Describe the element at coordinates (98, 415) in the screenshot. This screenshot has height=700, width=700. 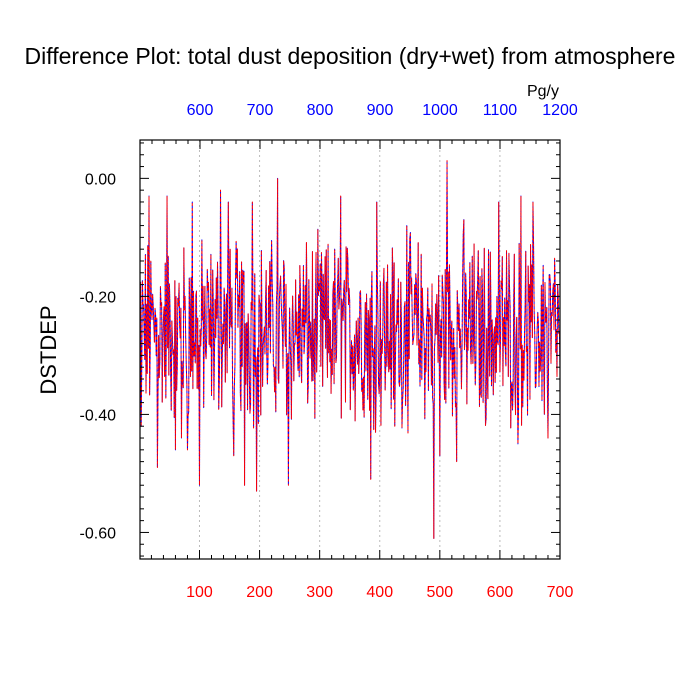
I see `y-tick-label: -0.40` at that location.